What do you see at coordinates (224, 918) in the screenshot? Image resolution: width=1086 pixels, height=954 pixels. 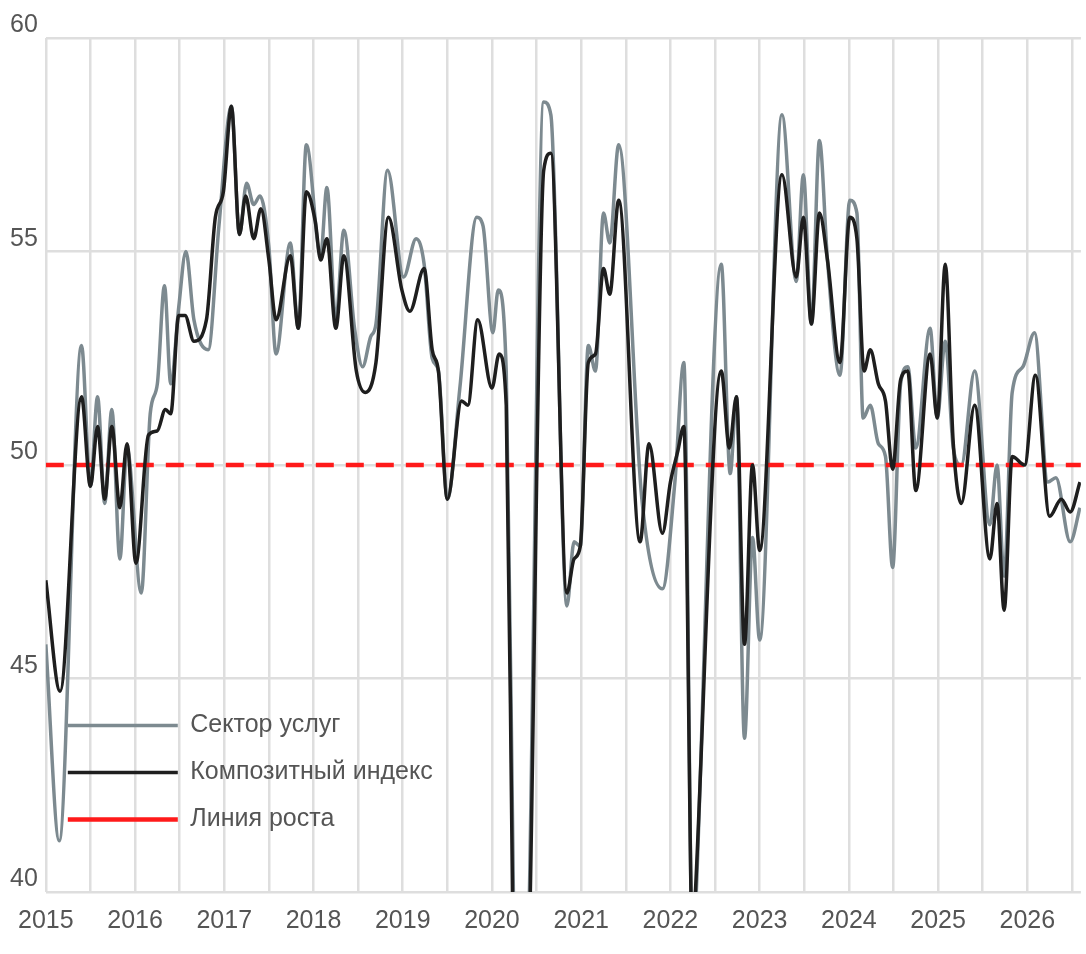 I see `x-tick-label: 2017` at bounding box center [224, 918].